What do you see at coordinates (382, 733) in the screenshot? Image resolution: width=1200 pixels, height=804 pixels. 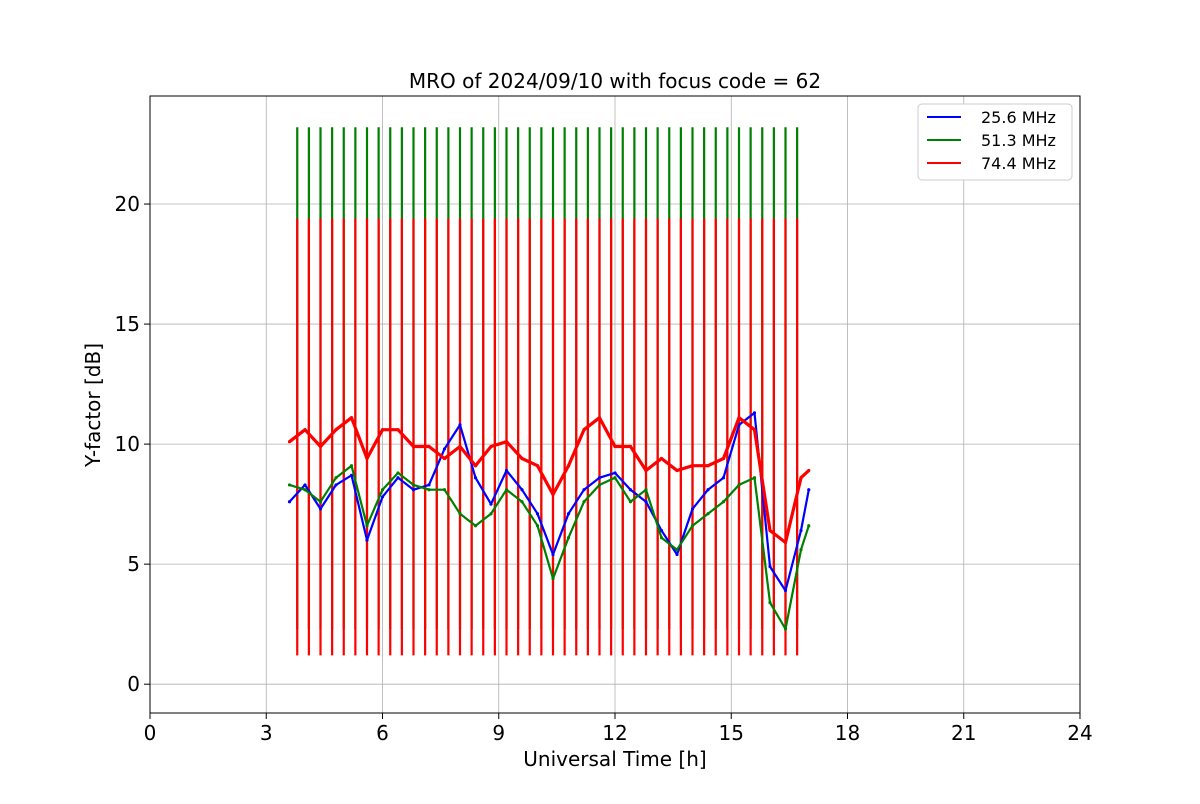 I see `x-tick-label: 6` at bounding box center [382, 733].